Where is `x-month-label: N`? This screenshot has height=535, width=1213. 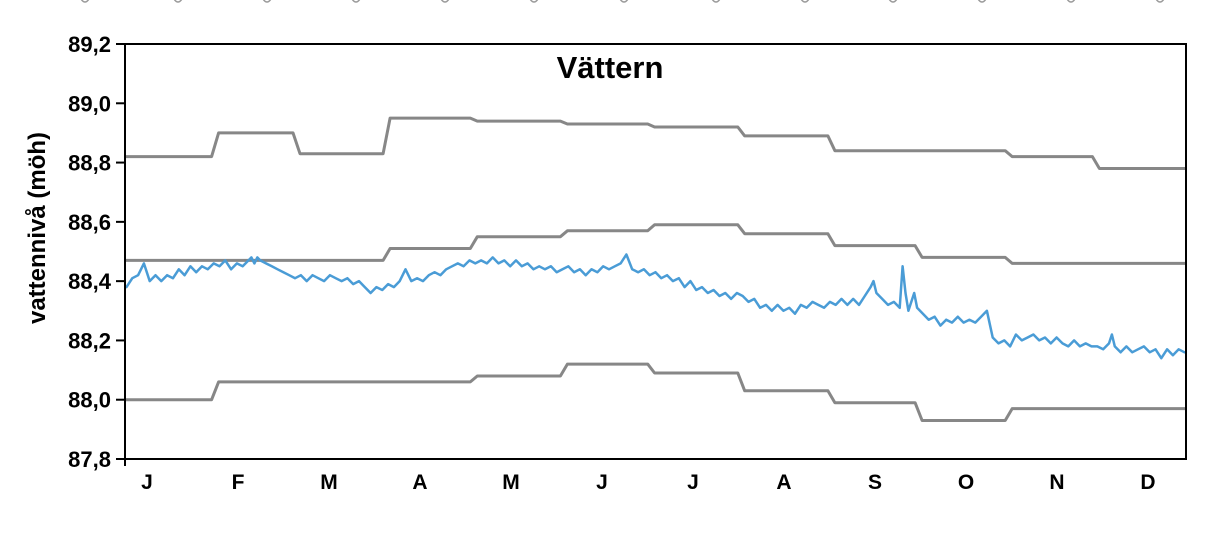 x-month-label: N is located at coordinates (1056, 482).